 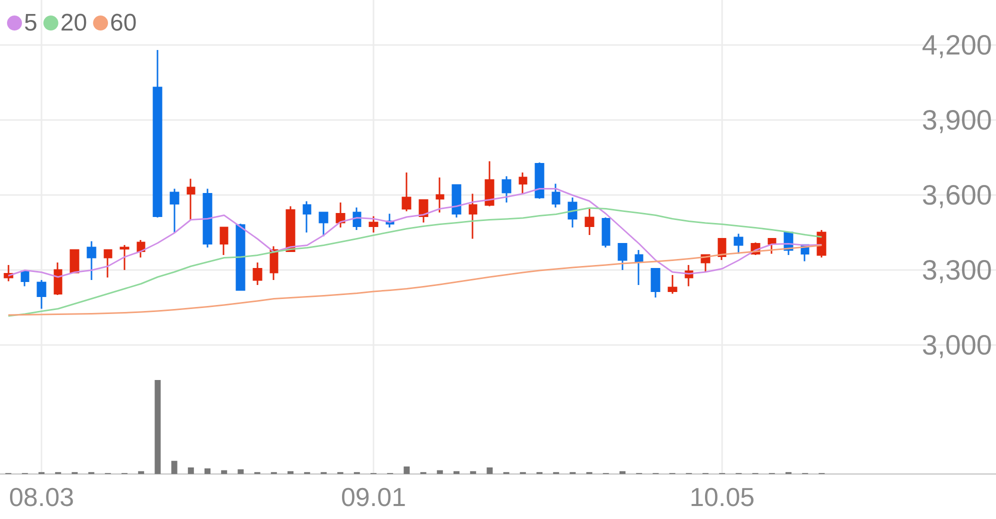 What do you see at coordinates (123, 23) in the screenshot?
I see `legend-label: 60` at bounding box center [123, 23].